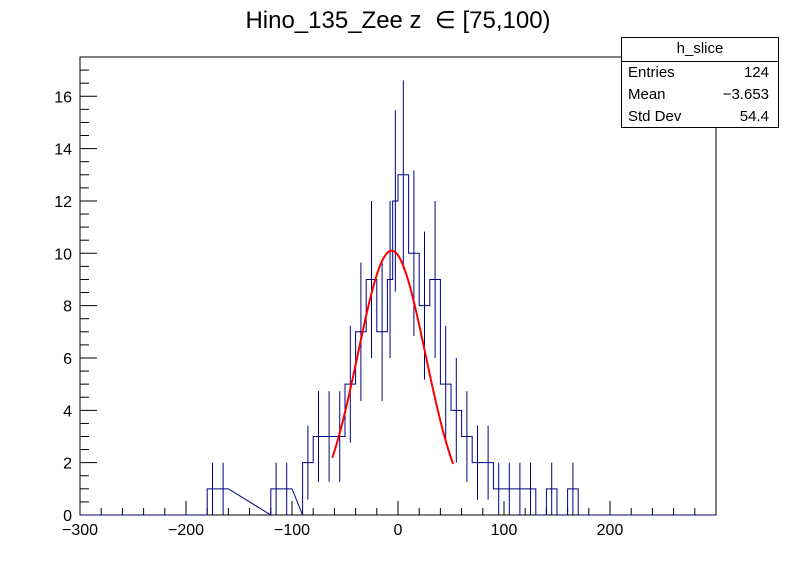  I want to click on stats-value: −3.653, so click(745, 94).